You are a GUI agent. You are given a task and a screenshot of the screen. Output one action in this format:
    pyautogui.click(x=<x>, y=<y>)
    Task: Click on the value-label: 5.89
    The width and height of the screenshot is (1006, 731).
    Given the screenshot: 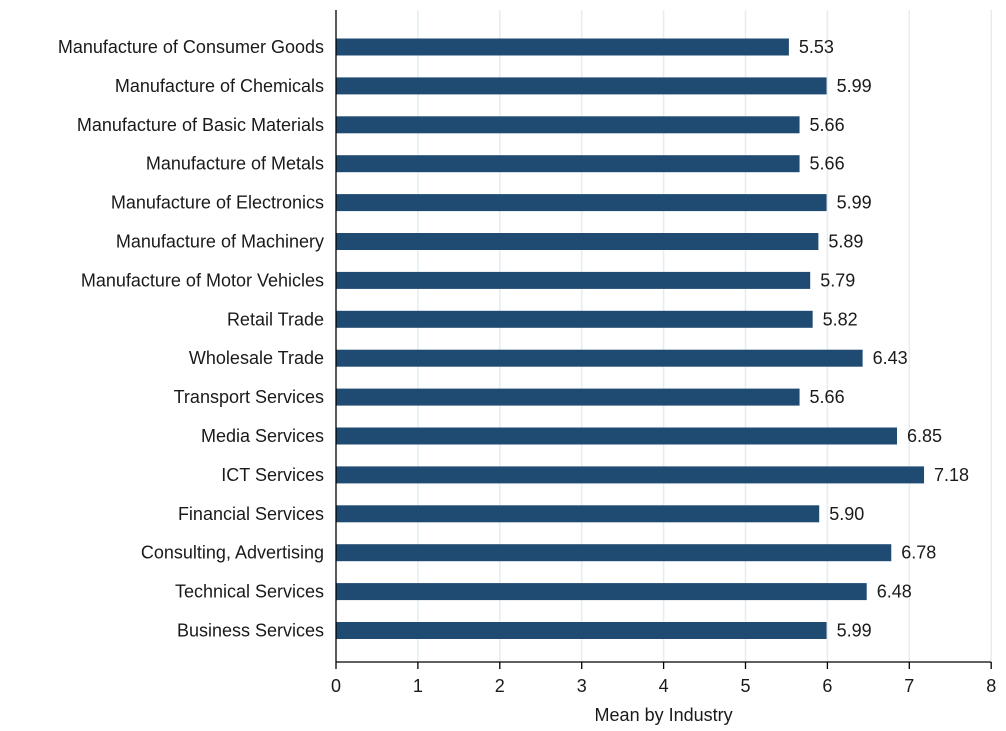 What is the action you would take?
    pyautogui.click(x=845, y=242)
    